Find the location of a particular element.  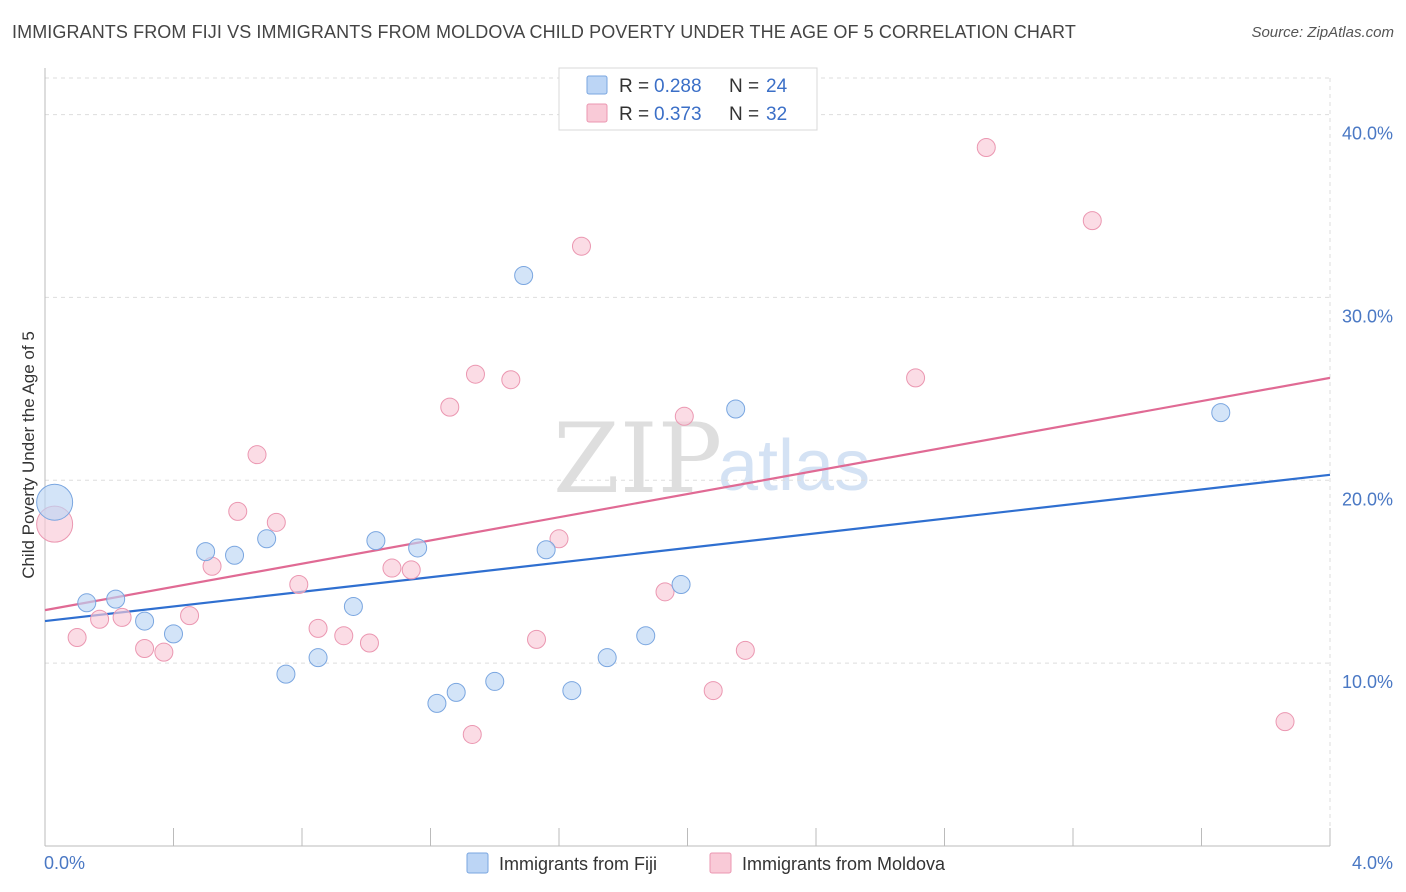

x-tick-label-min: 0.0% is located at coordinates (64, 863).